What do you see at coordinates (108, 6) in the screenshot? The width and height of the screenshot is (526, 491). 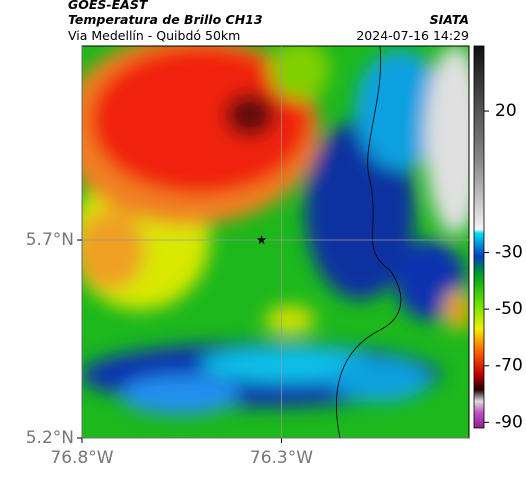 I see `satellite: GOES-EAST` at bounding box center [108, 6].